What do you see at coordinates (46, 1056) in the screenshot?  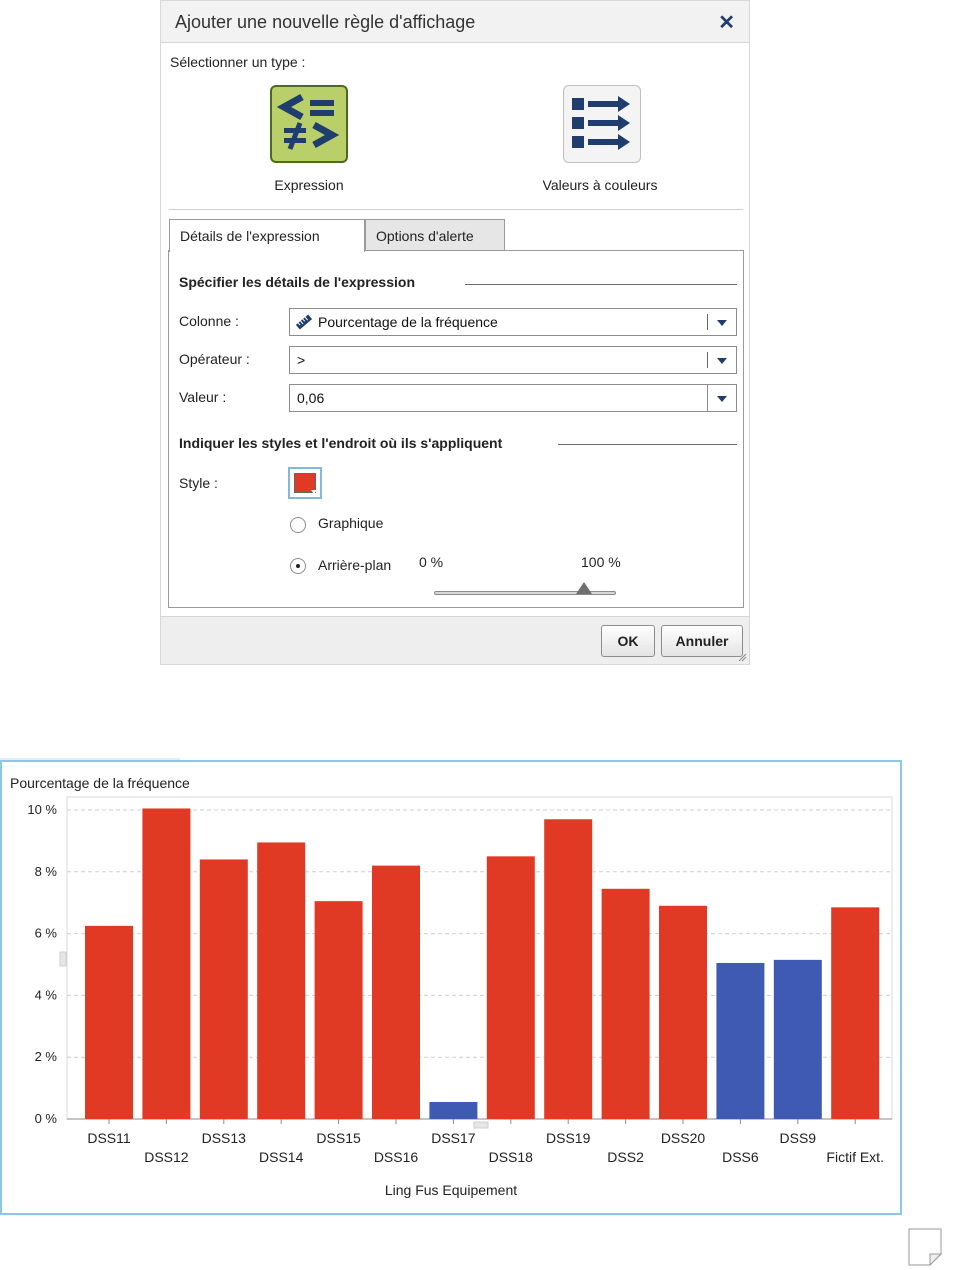 I see `y-tick-label: 2 %` at bounding box center [46, 1056].